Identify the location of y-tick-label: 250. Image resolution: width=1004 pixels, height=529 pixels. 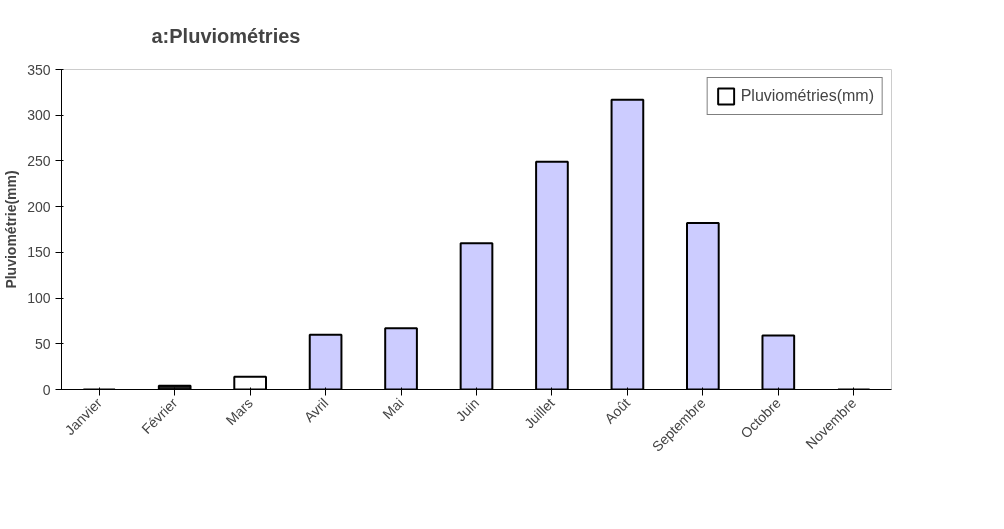
(39, 160).